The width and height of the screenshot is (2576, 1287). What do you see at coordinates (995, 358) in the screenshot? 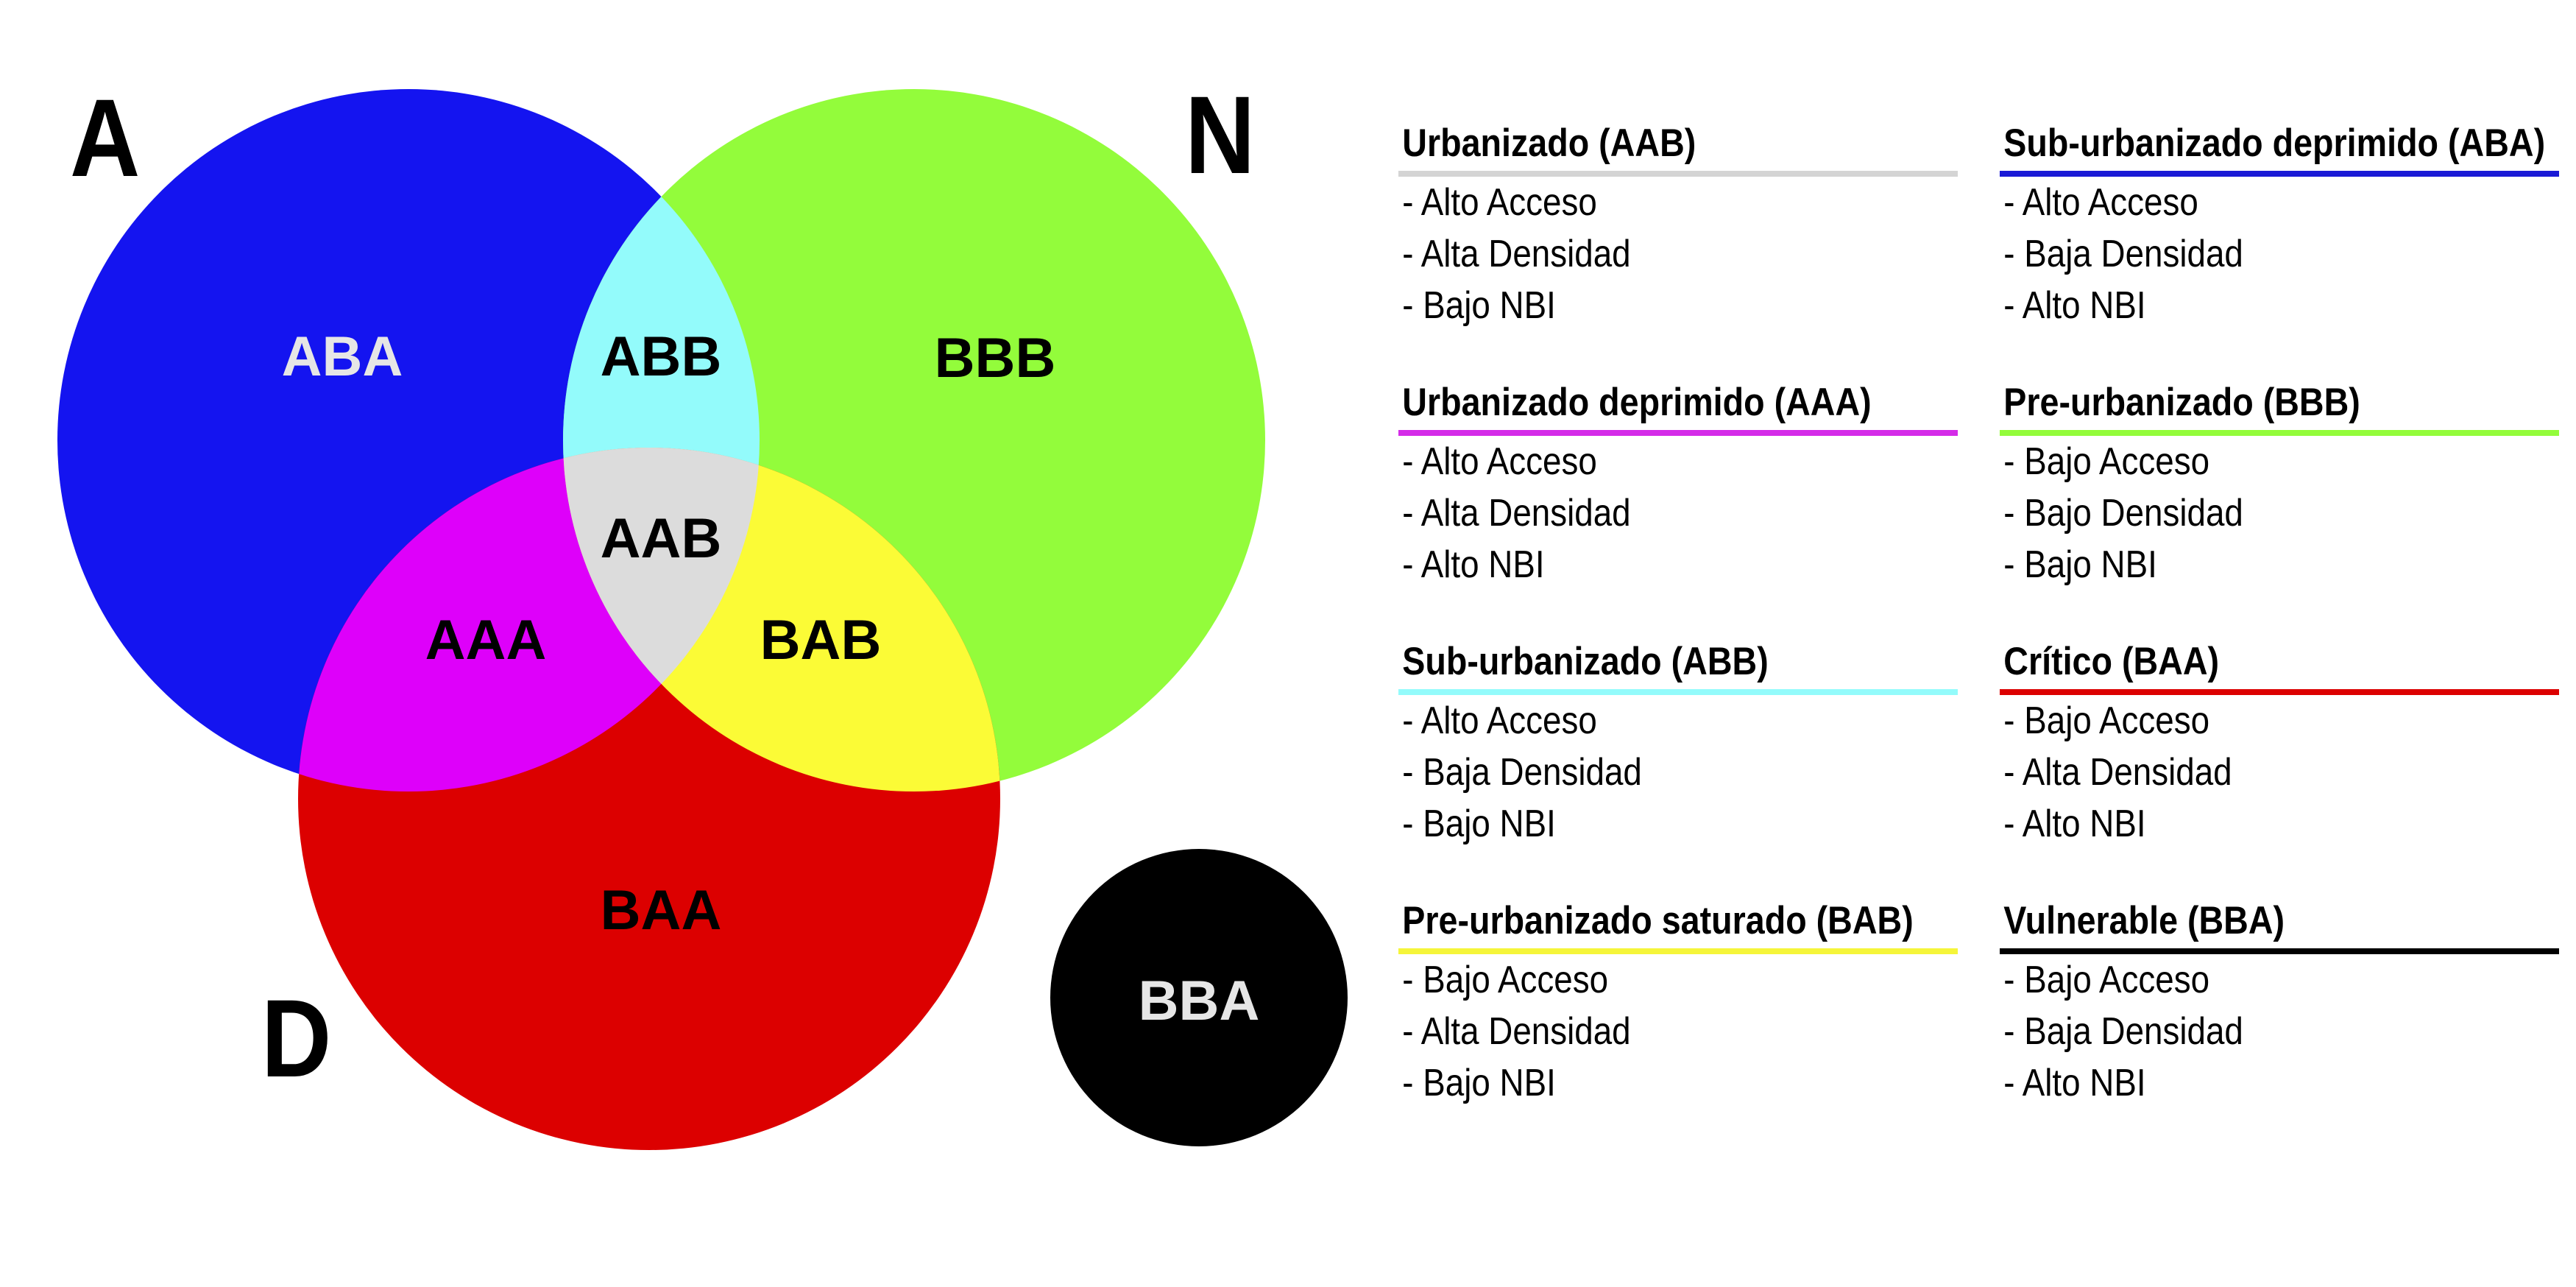
I see `region-label-bbb: BBB` at bounding box center [995, 358].